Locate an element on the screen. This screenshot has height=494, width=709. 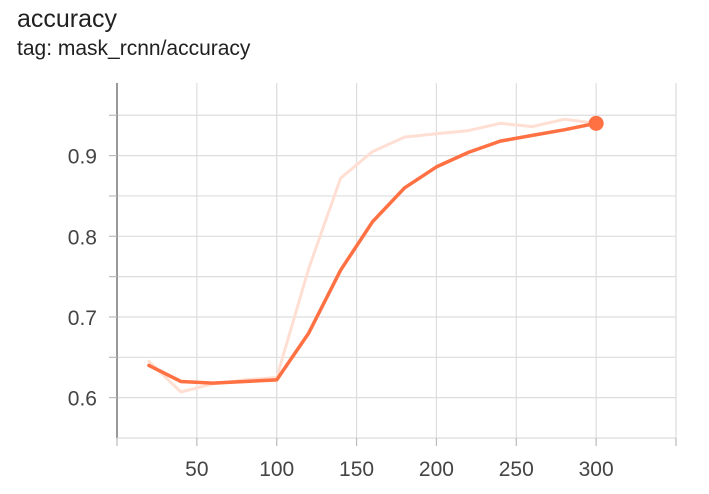
x-tick-label: 150 is located at coordinates (356, 469).